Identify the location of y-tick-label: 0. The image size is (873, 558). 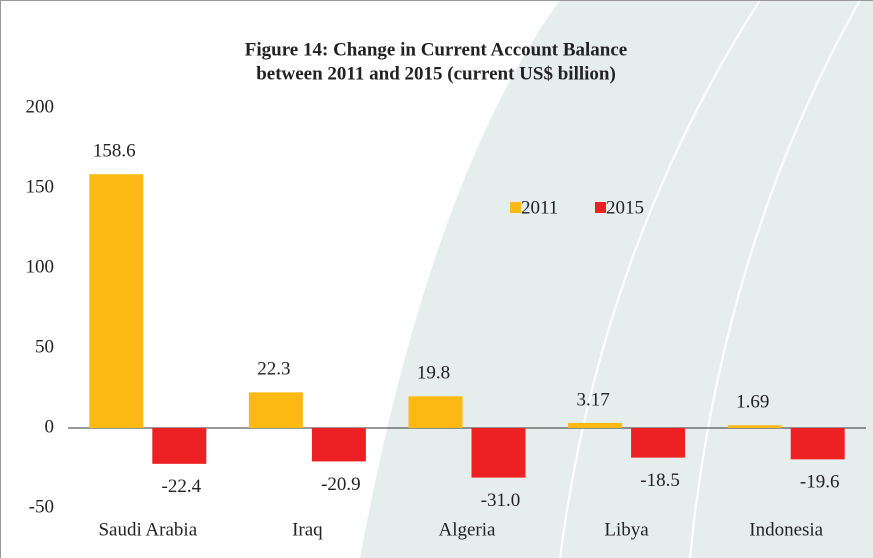
(50, 426).